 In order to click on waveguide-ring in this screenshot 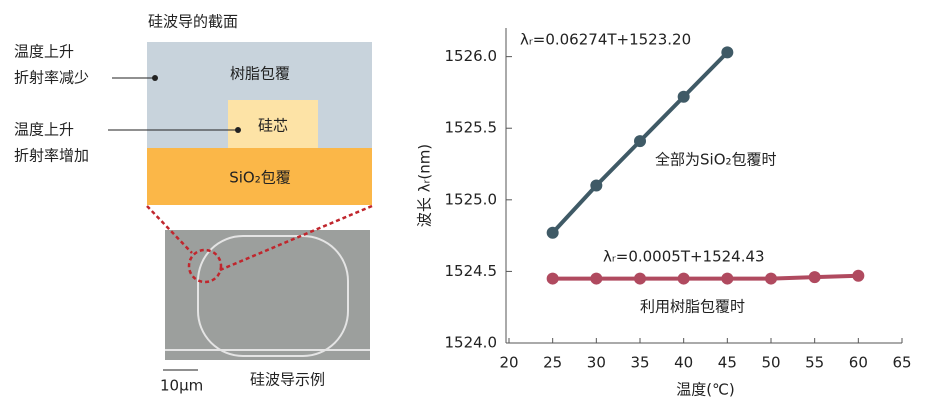, I will do `click(273, 296)`.